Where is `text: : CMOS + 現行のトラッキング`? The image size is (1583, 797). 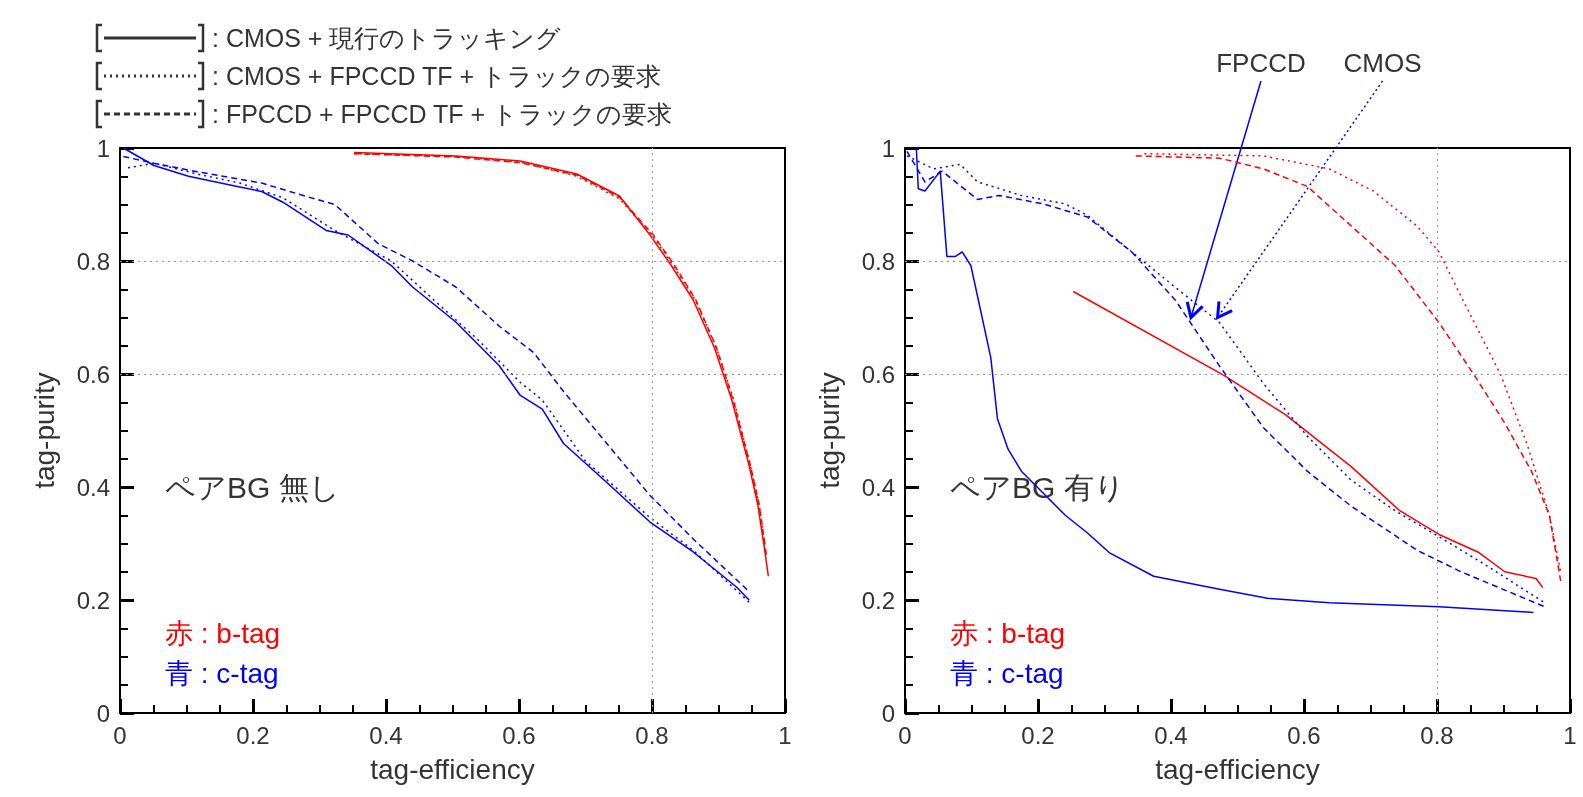 text: : CMOS + 現行のトラッキング is located at coordinates (387, 38).